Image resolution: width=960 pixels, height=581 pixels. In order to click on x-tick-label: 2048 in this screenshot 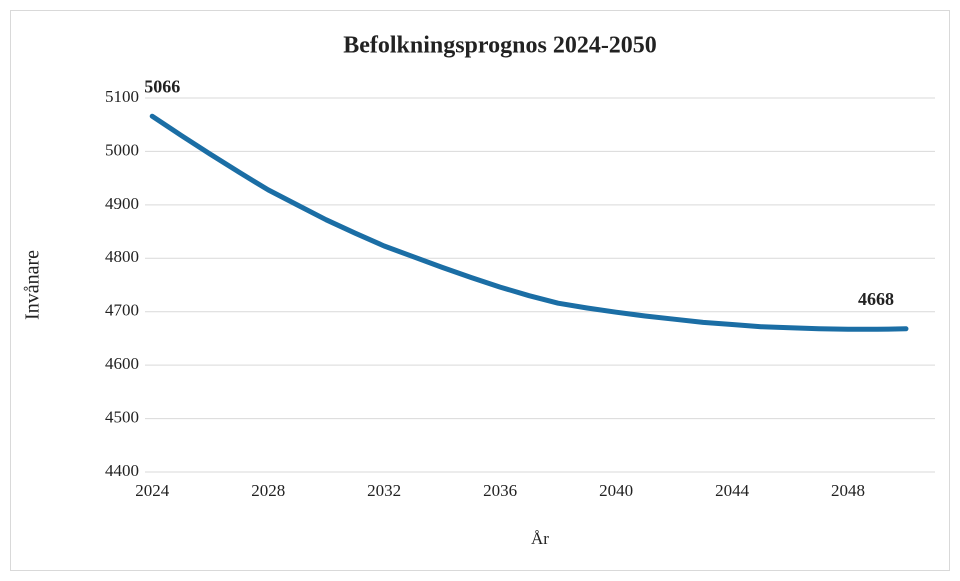, I will do `click(848, 490)`.